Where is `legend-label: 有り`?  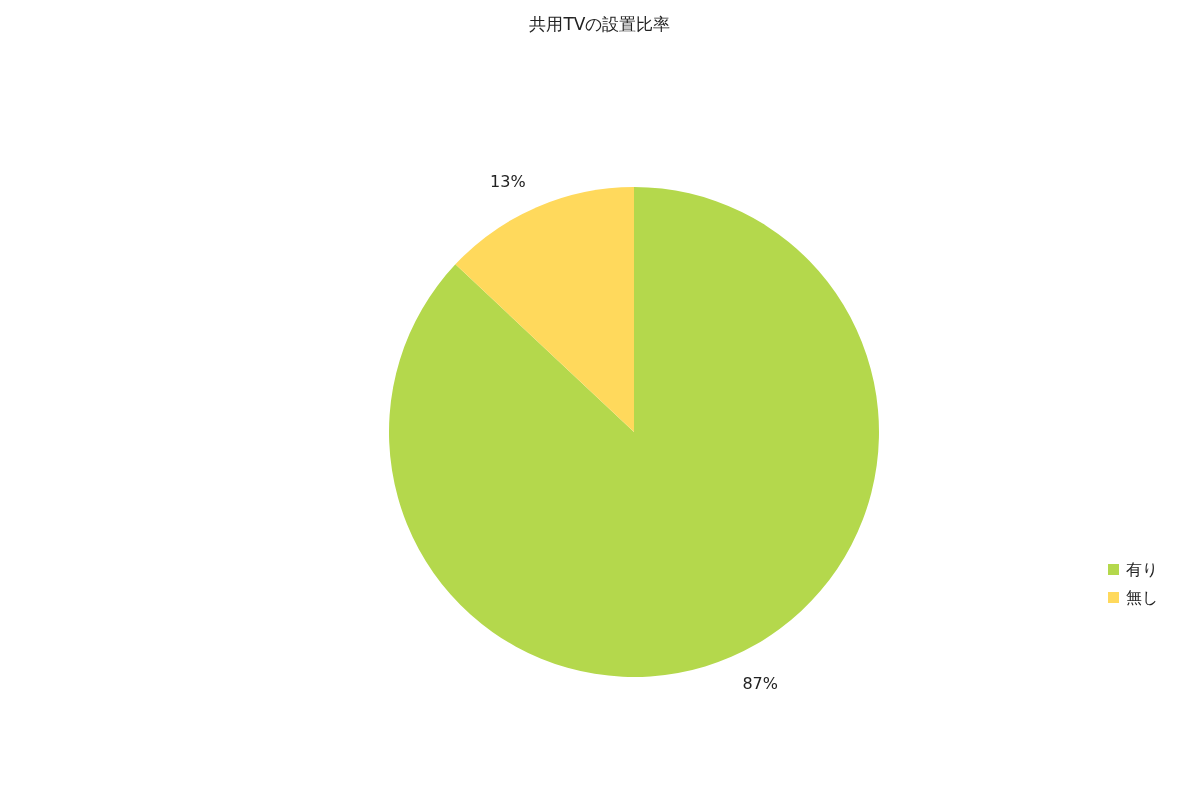 legend-label: 有り is located at coordinates (1142, 569).